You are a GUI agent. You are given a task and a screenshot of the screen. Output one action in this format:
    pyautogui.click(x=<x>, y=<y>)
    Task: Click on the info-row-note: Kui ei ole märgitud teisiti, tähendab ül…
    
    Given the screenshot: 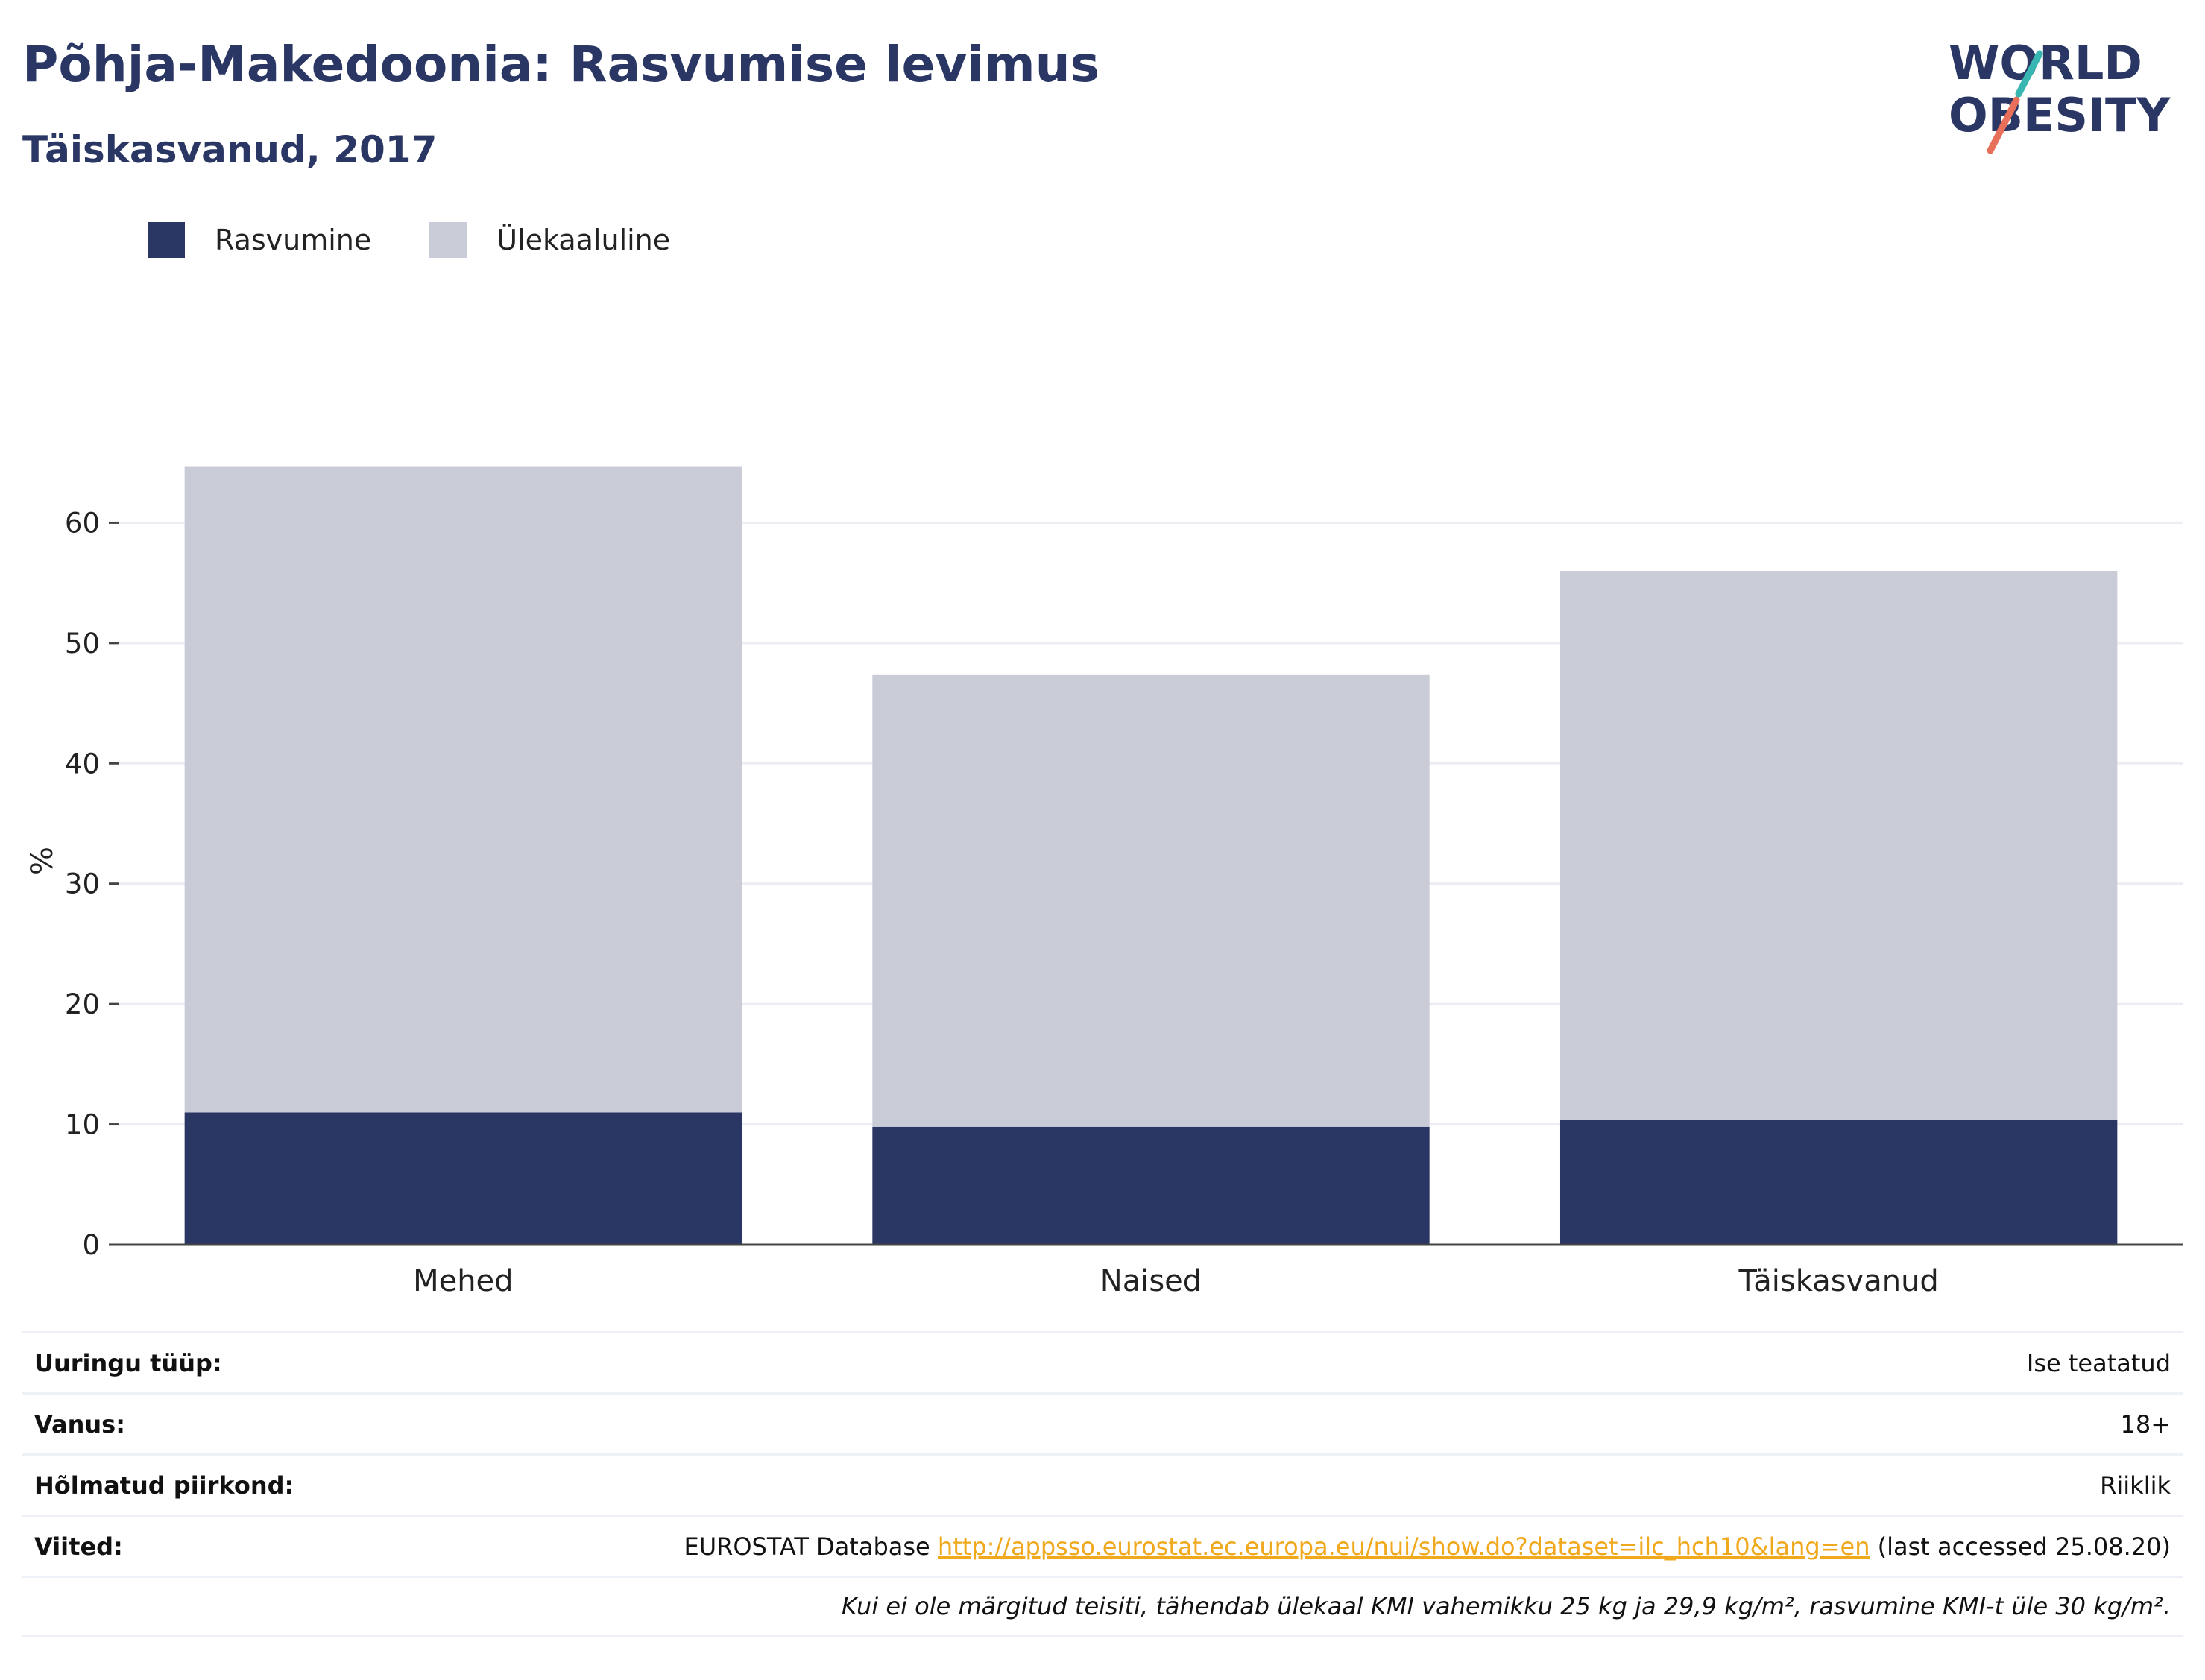 What is the action you would take?
    pyautogui.click(x=1102, y=1606)
    